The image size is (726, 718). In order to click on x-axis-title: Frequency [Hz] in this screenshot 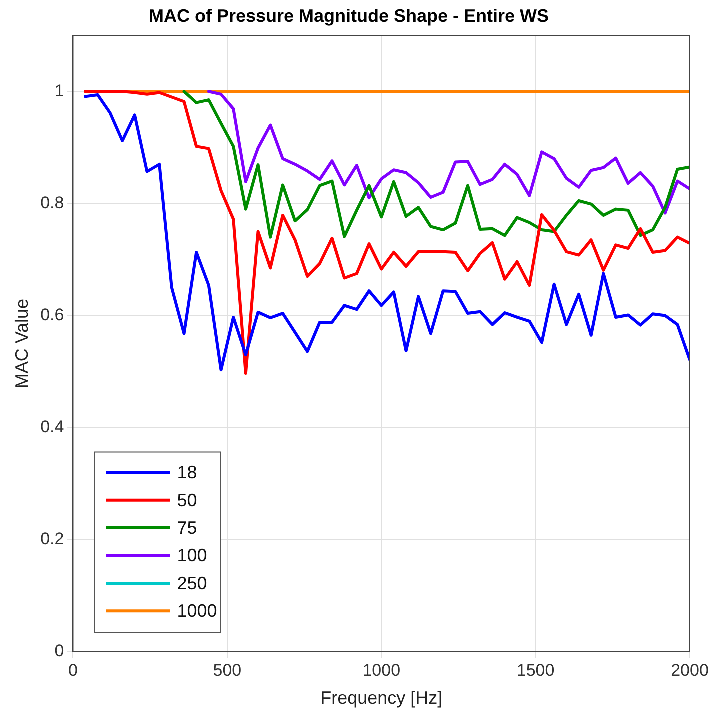, I will do `click(381, 698)`.